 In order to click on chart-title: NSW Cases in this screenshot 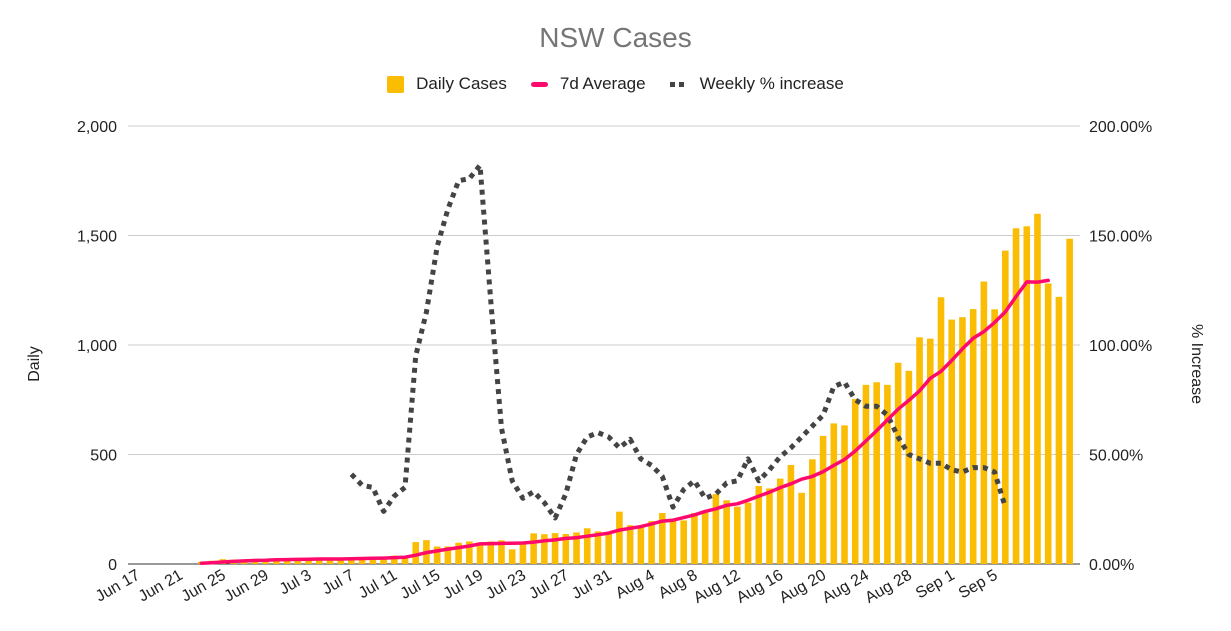, I will do `click(615, 37)`.